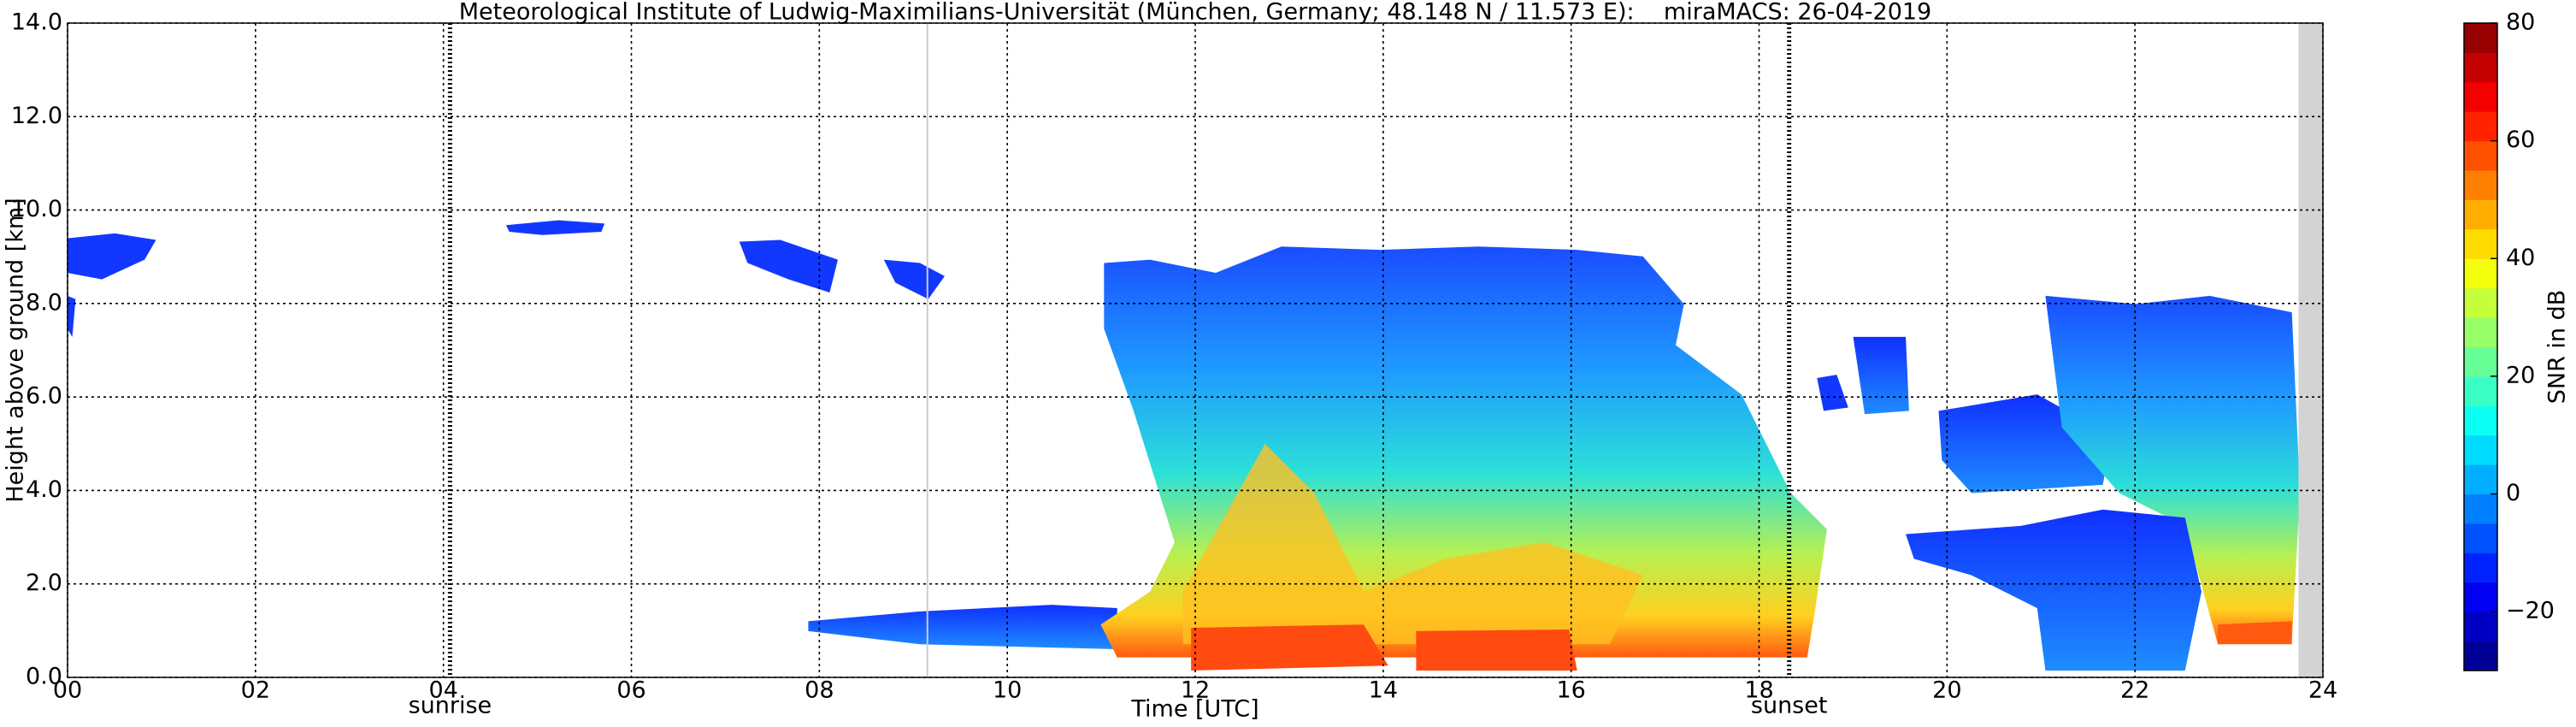 The image size is (2576, 727). Describe the element at coordinates (2520, 22) in the screenshot. I see `colorbar-tick-label: 80` at that location.